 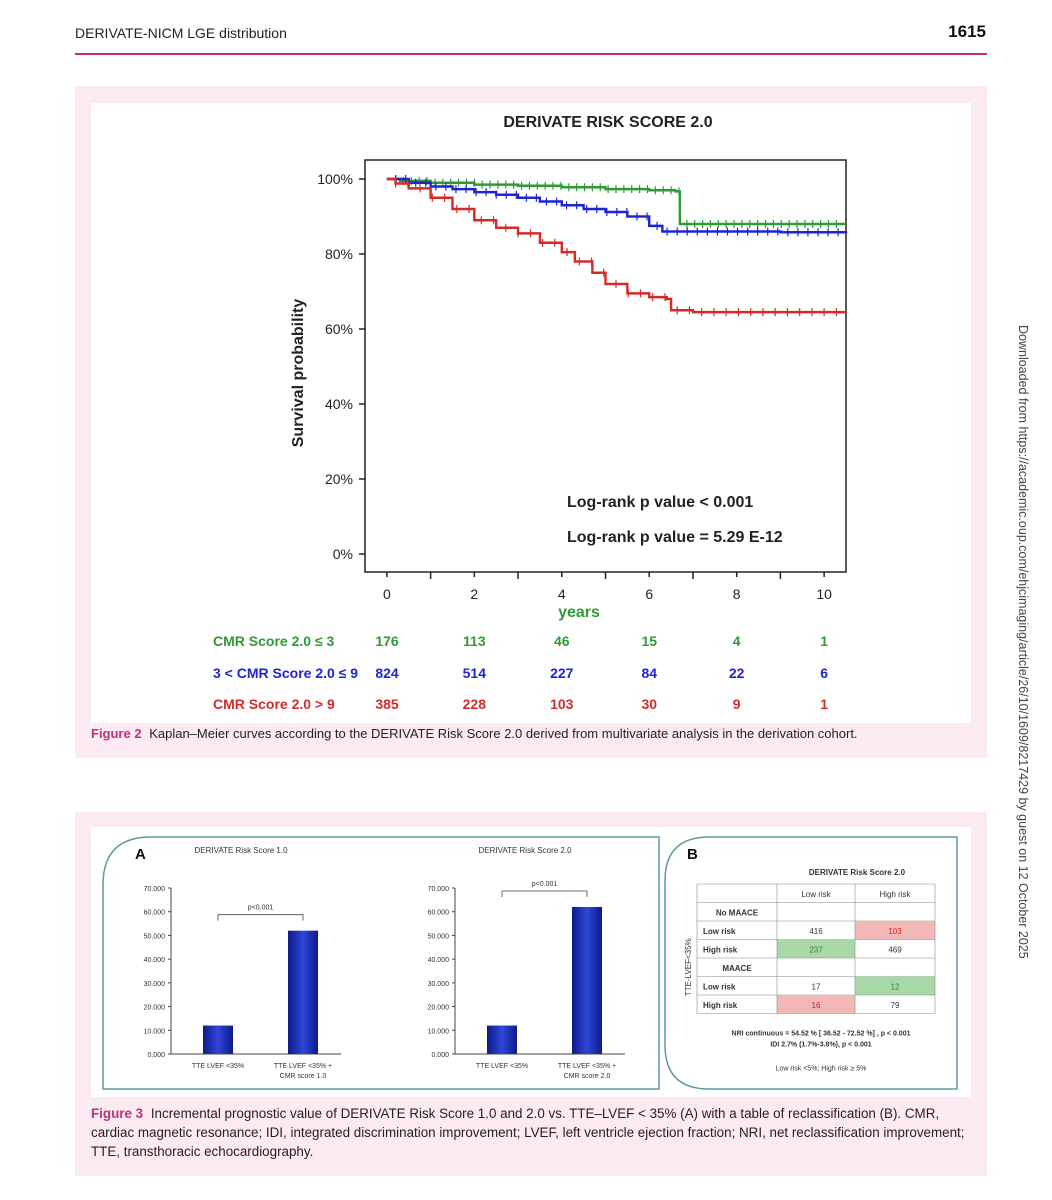 What do you see at coordinates (649, 704) in the screenshot?
I see `risk-table-cell: 30` at bounding box center [649, 704].